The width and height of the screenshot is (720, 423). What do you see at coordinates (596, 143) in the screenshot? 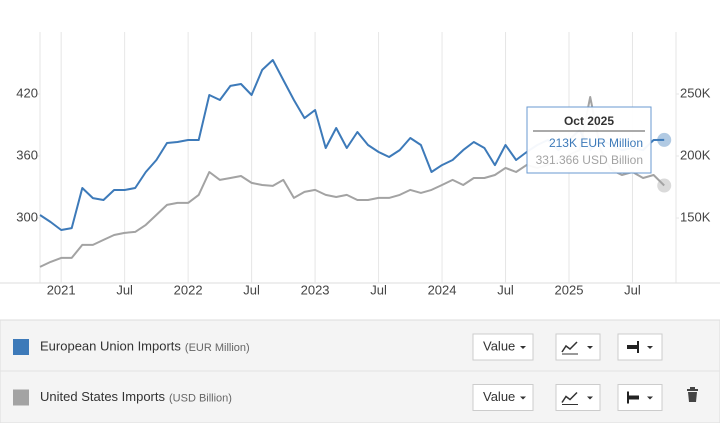
I see `tooltip-line: 213K EUR Million` at bounding box center [596, 143].